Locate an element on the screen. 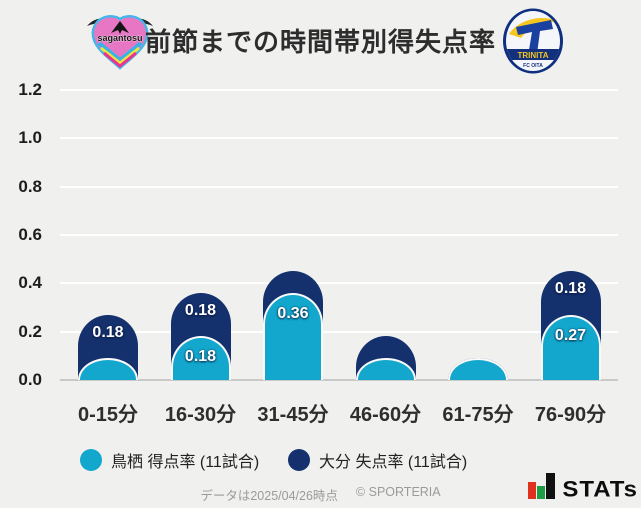 The height and width of the screenshot is (508, 641). x-axis-baseline is located at coordinates (339, 380).